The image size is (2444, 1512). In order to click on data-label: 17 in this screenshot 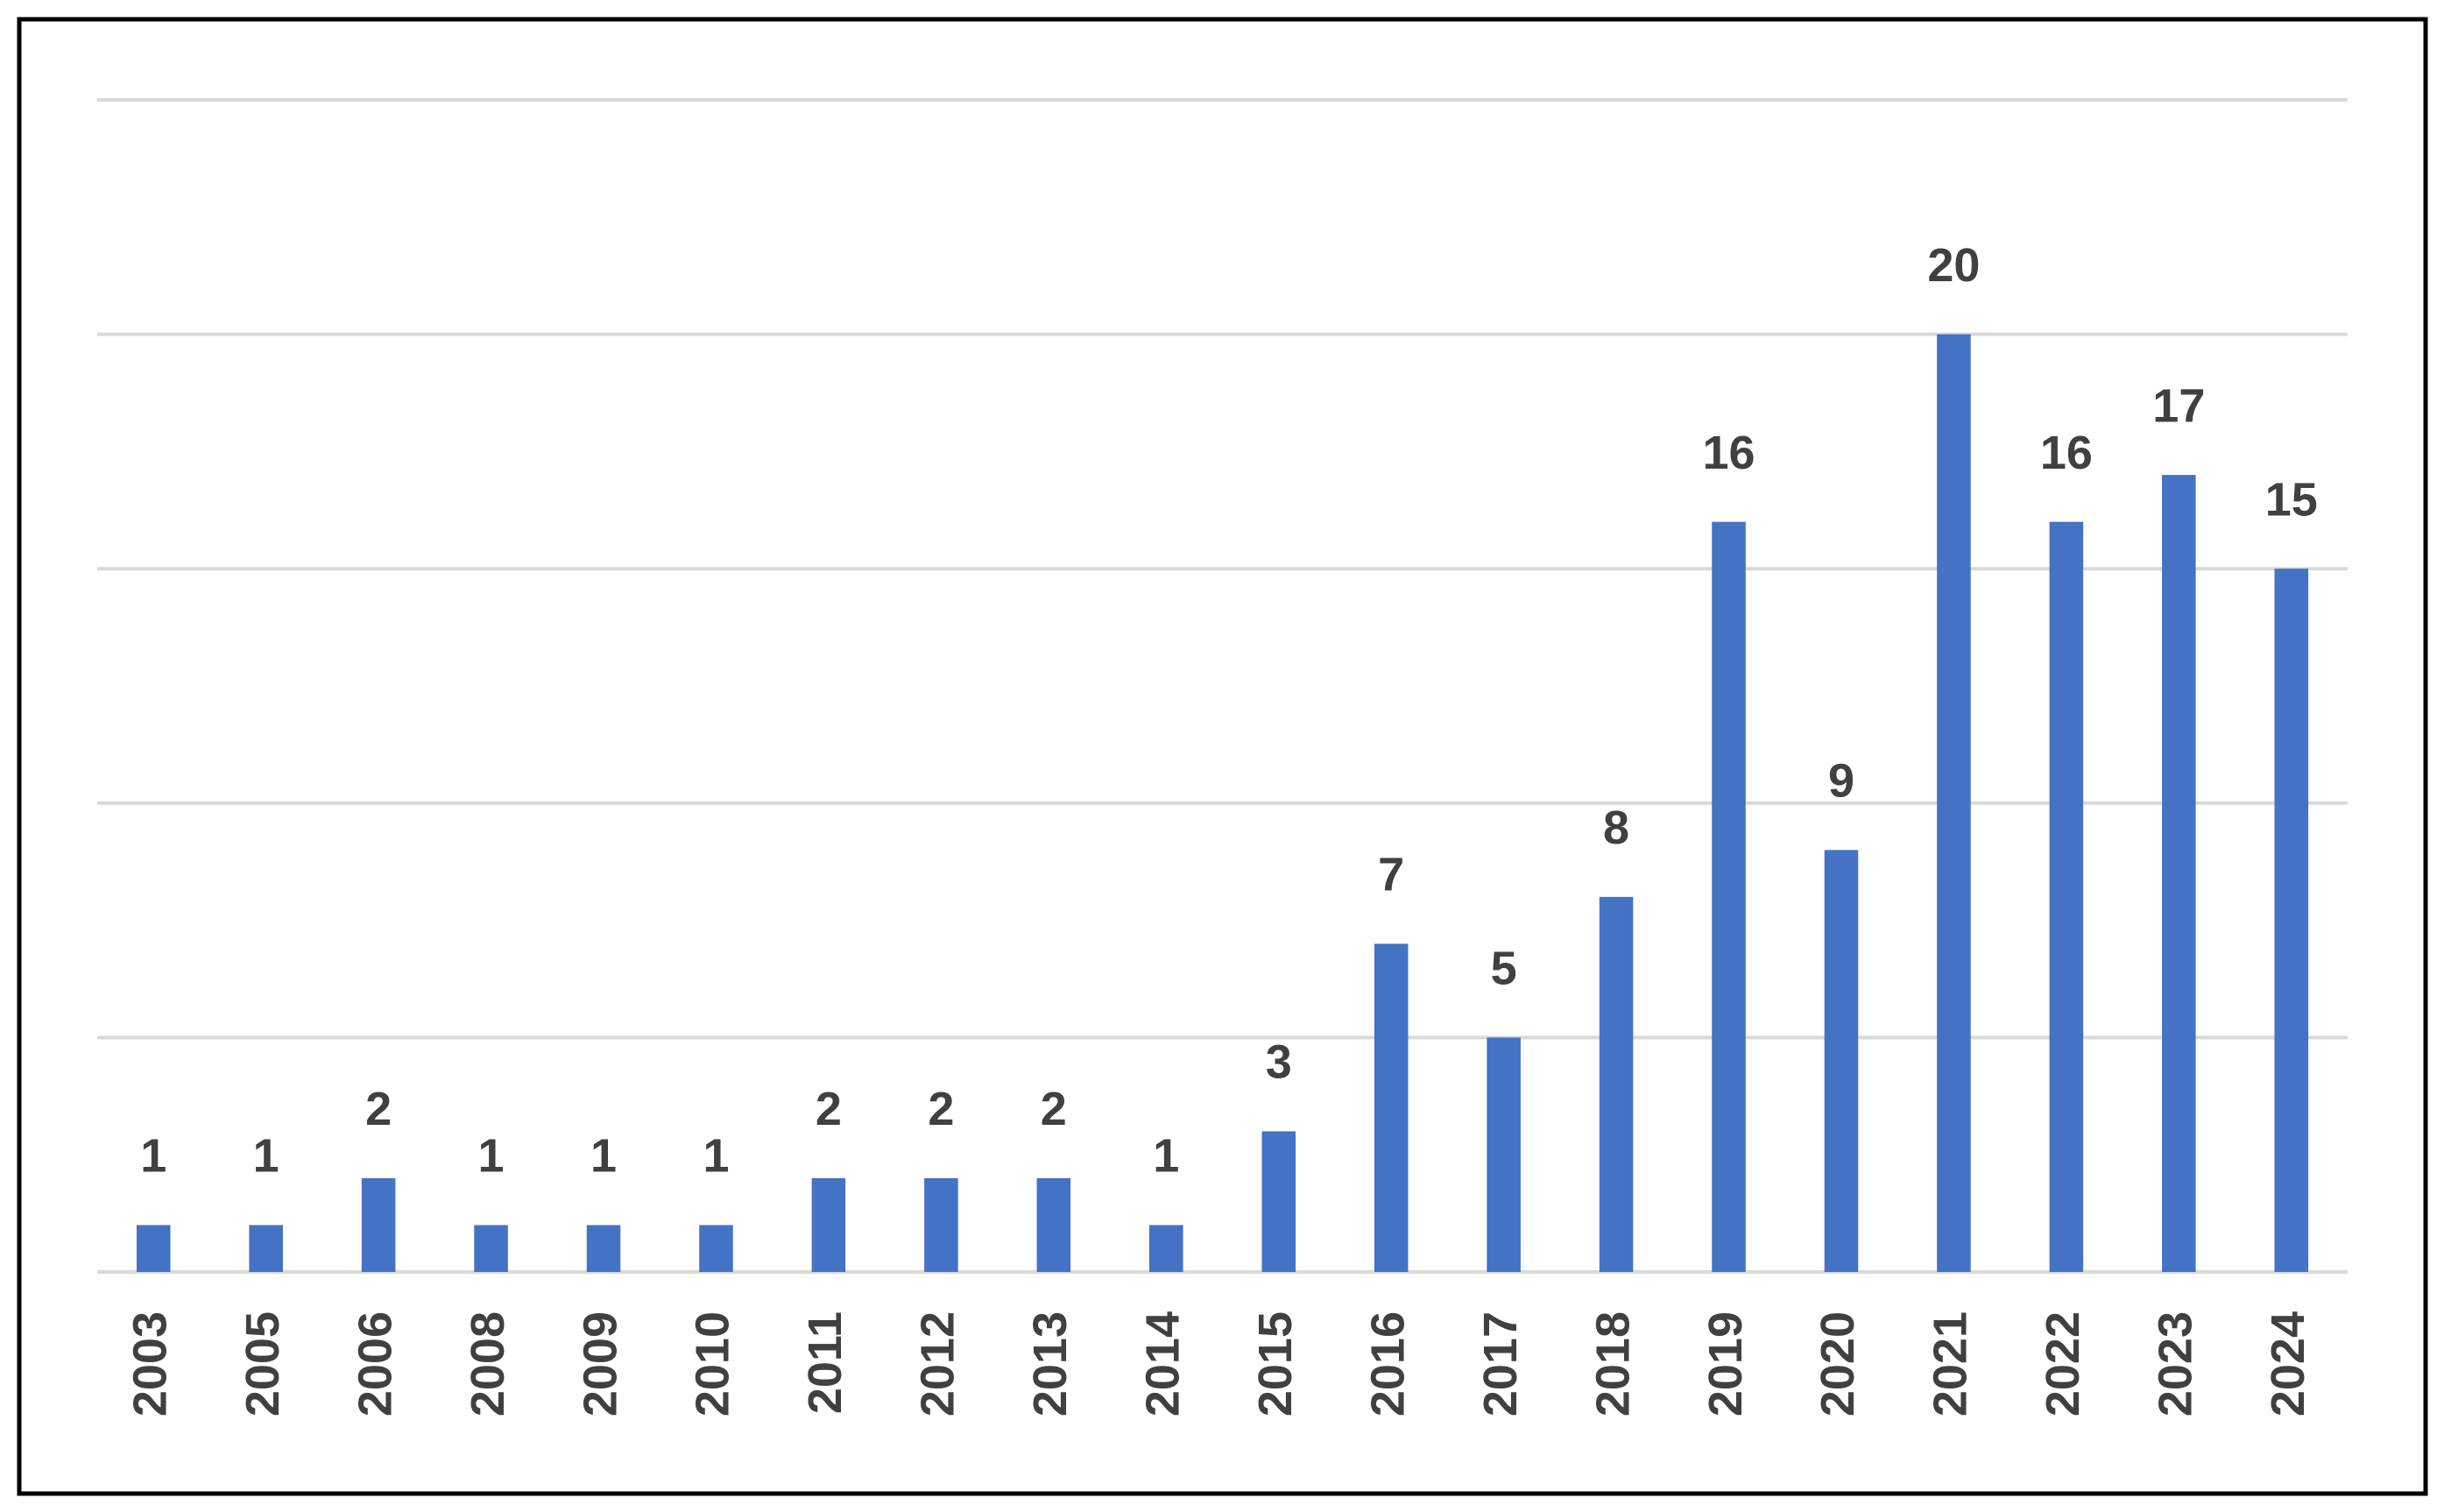, I will do `click(2178, 406)`.